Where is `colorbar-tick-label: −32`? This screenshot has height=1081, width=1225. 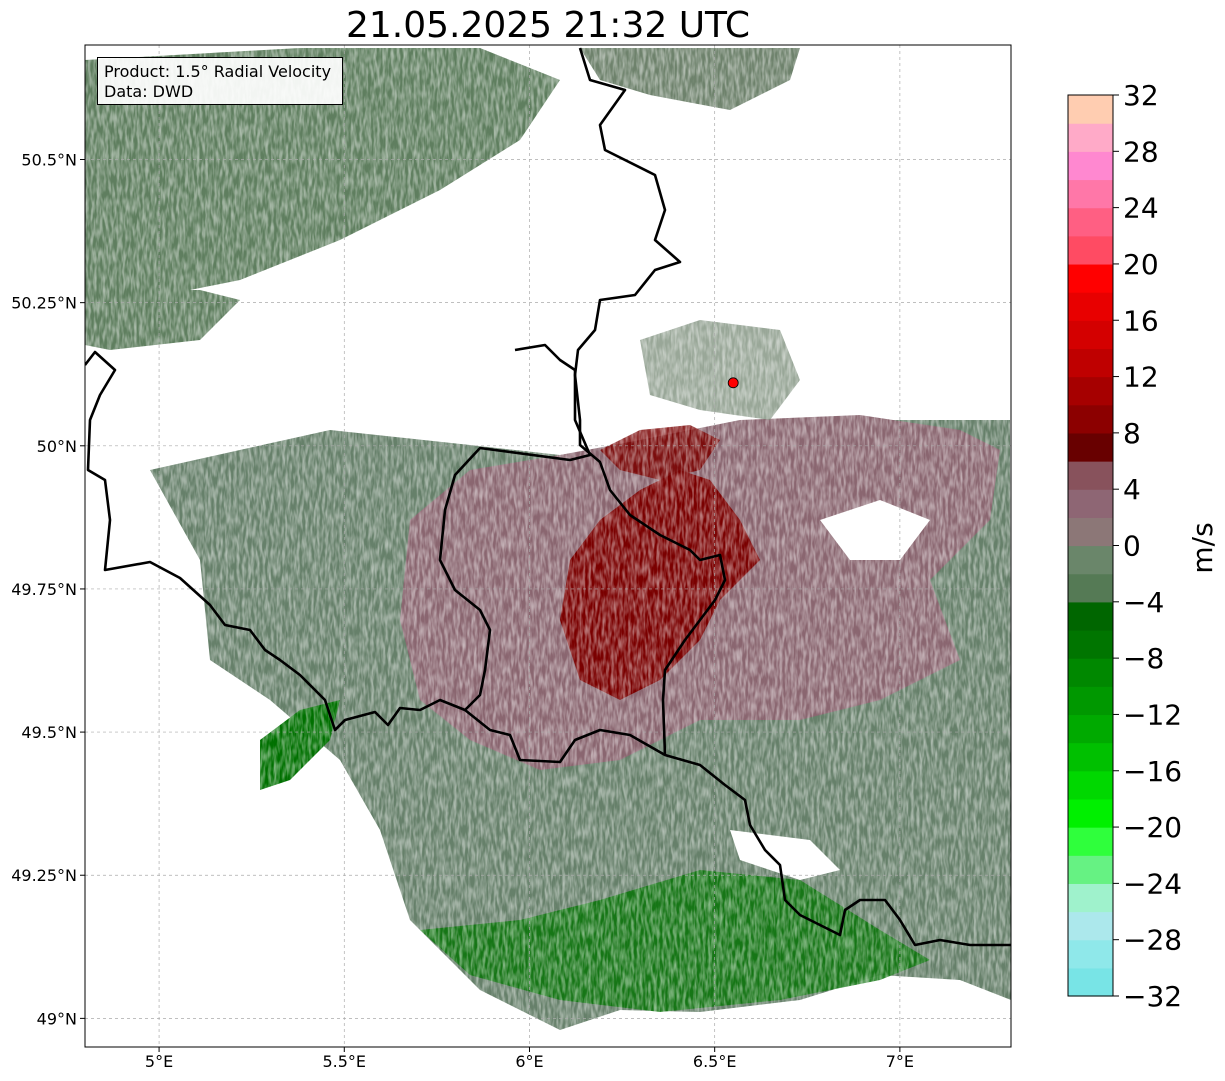 colorbar-tick-label: −32 is located at coordinates (1152, 996).